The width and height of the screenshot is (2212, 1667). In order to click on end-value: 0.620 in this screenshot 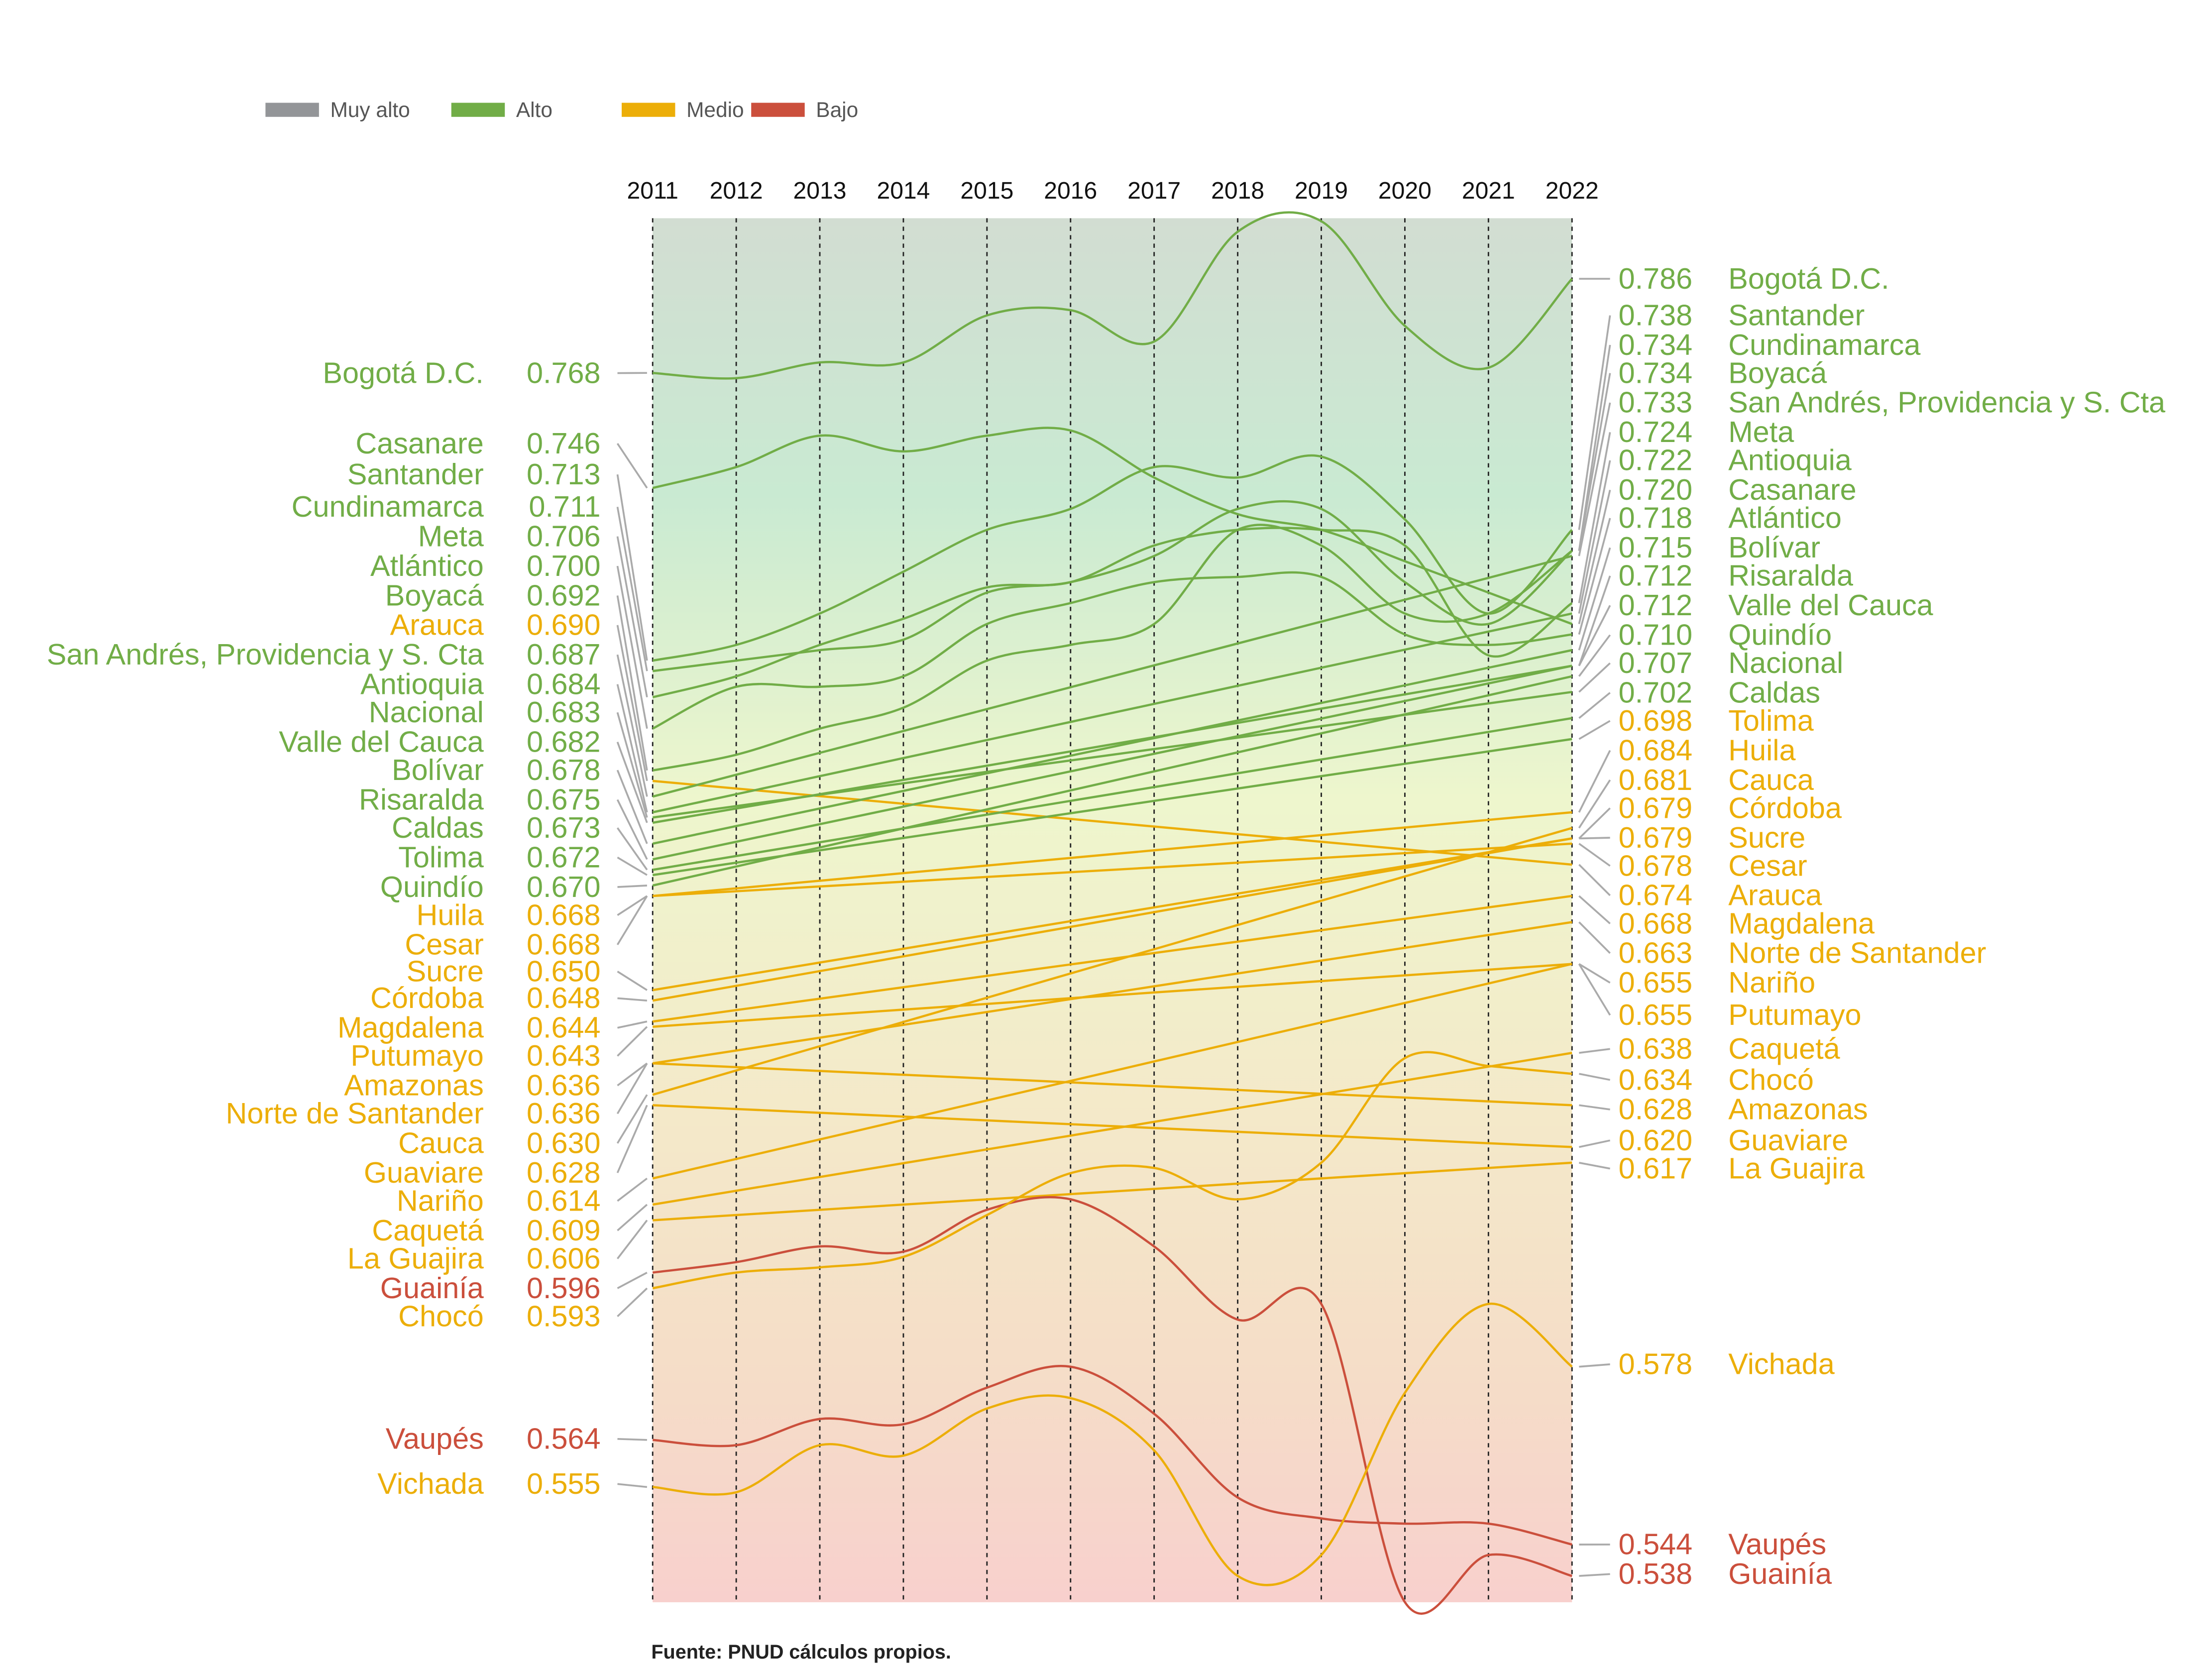, I will do `click(1656, 1140)`.